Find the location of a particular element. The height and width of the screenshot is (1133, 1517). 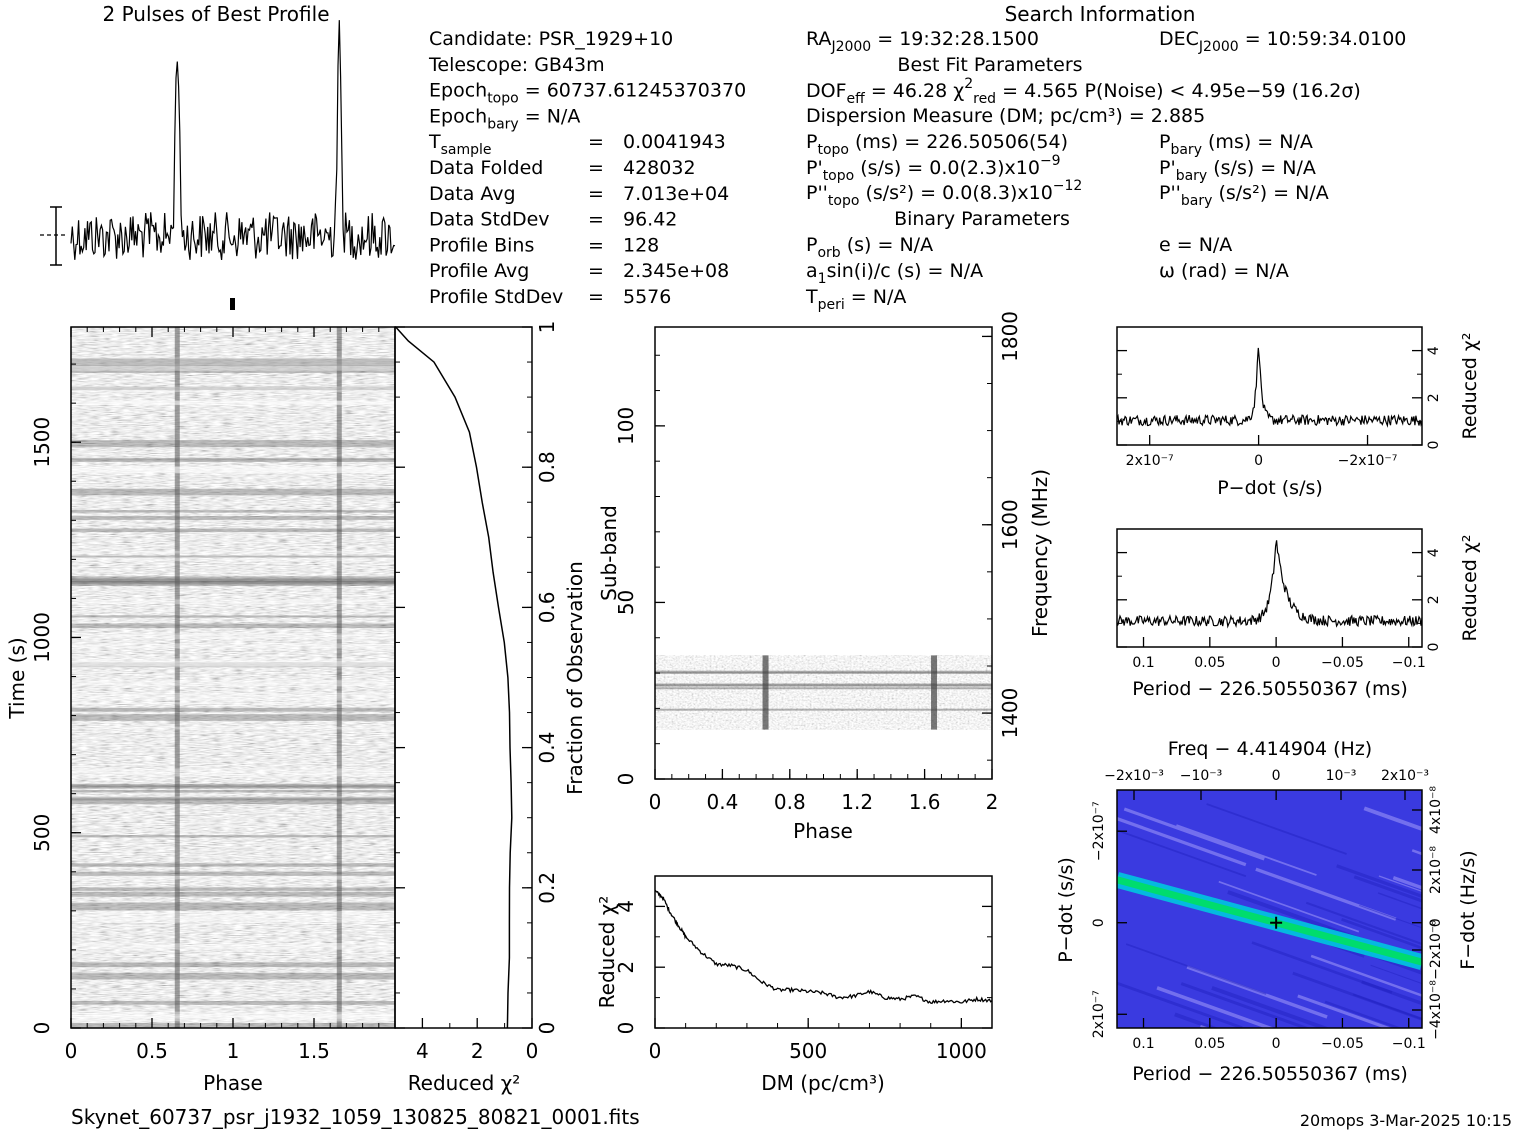

dm-chi2-xlabel: DM (pc/cm³) is located at coordinates (823, 1083).